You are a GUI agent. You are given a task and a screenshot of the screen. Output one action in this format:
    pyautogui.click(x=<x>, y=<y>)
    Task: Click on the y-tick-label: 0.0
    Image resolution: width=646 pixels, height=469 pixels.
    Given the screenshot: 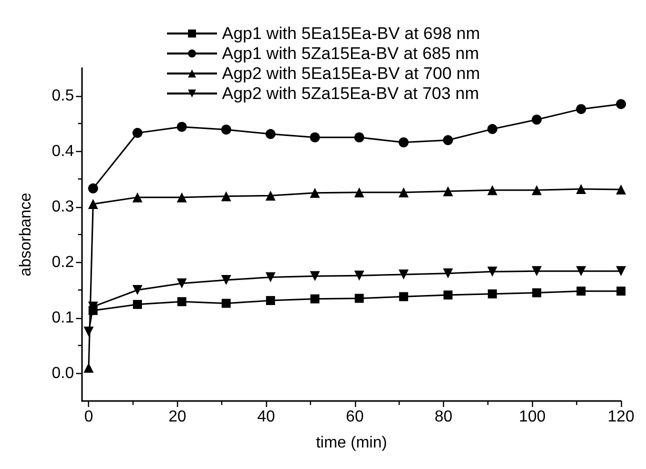 What is the action you would take?
    pyautogui.click(x=63, y=373)
    